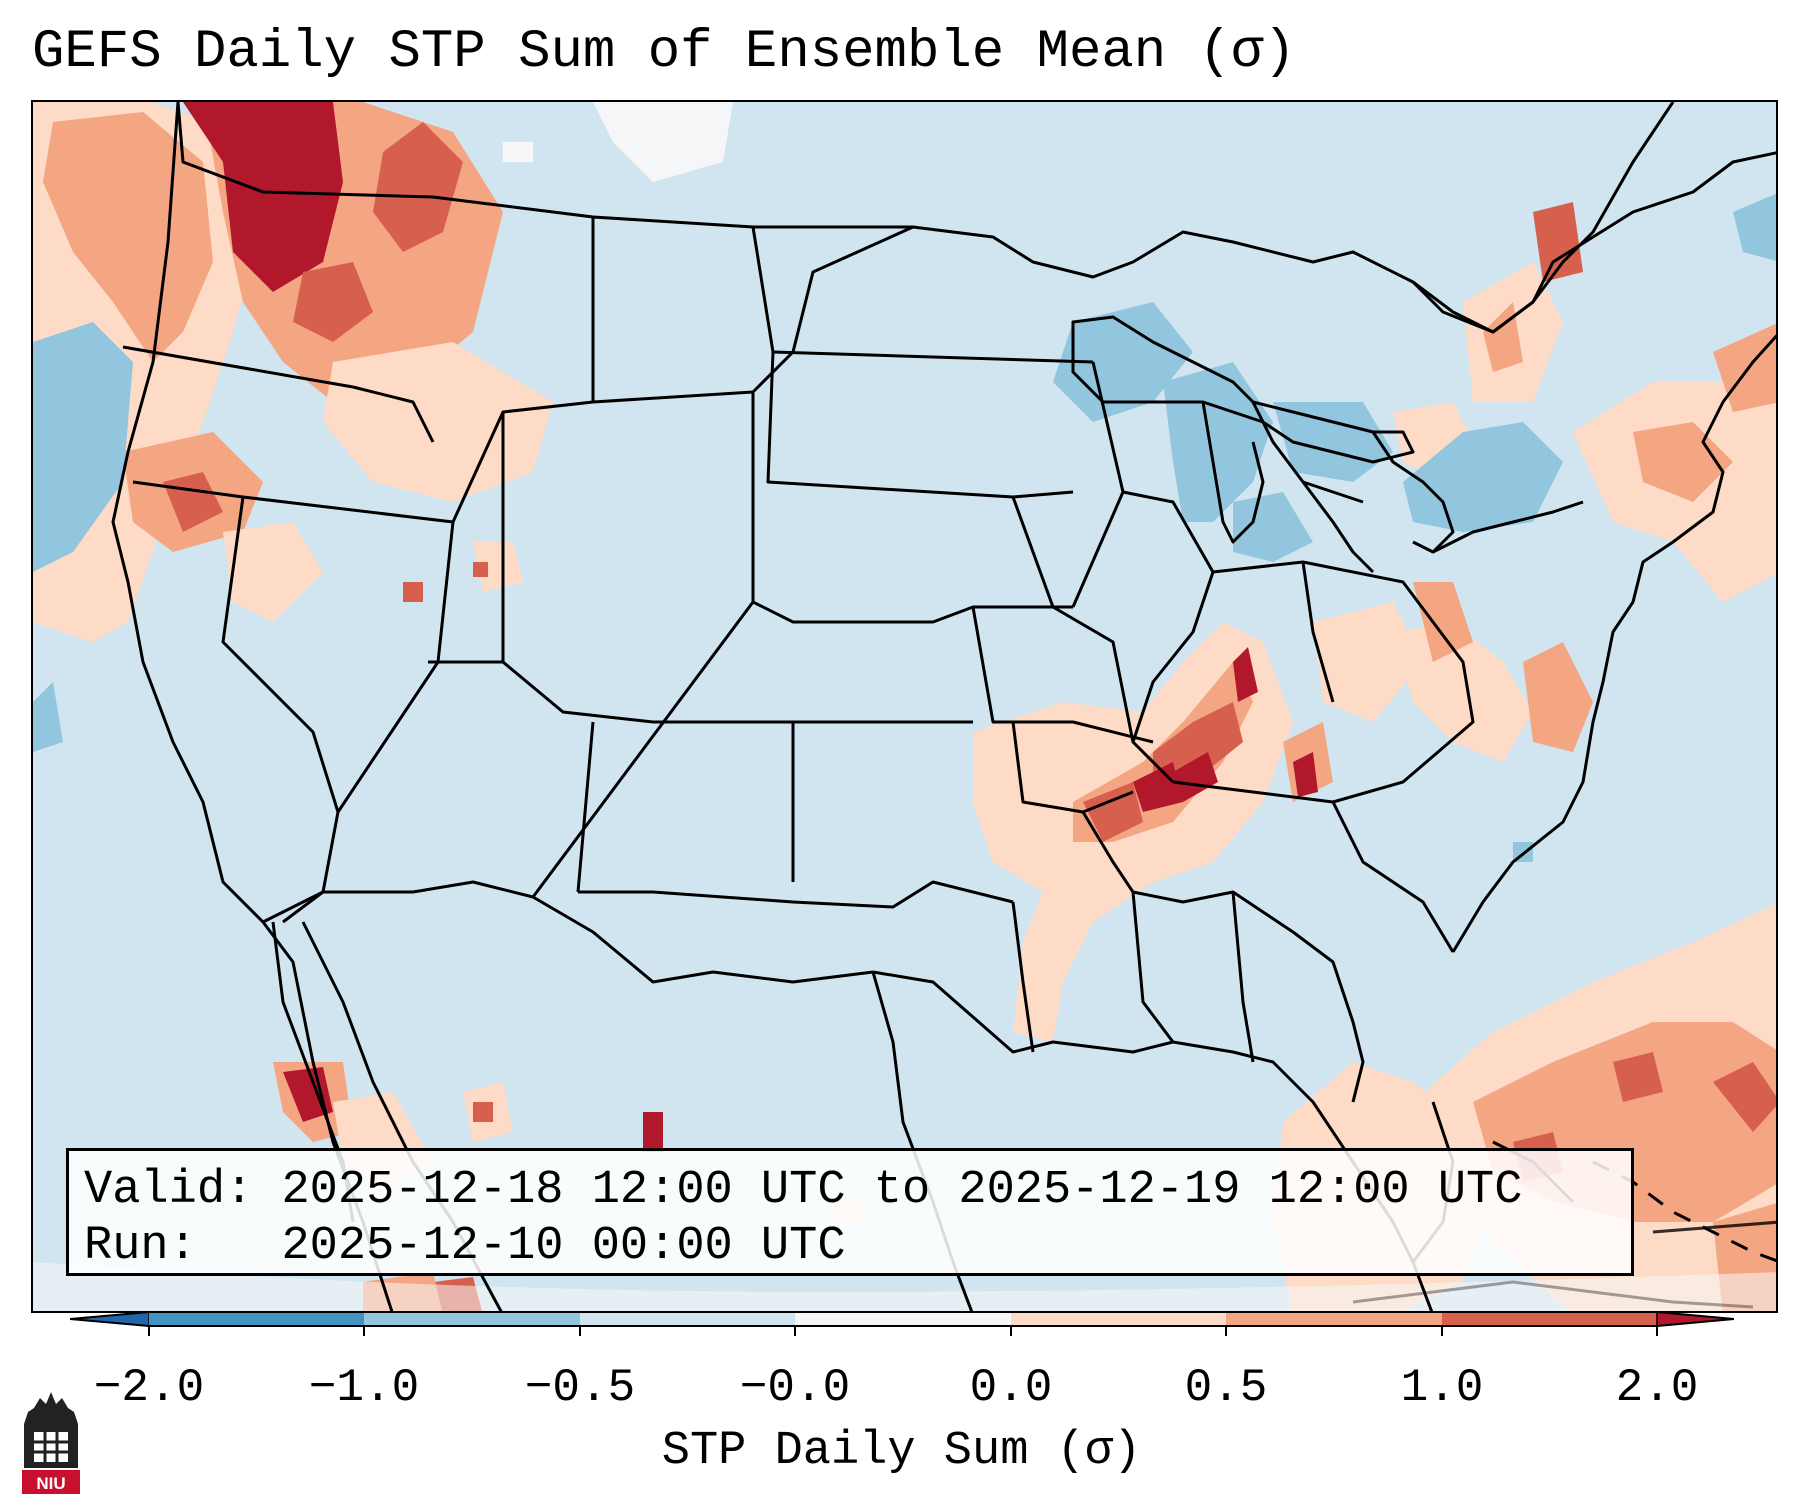 The image size is (1803, 1506). Describe the element at coordinates (51, 1443) in the screenshot. I see `niu-tower-logo-icon: NIU` at that location.